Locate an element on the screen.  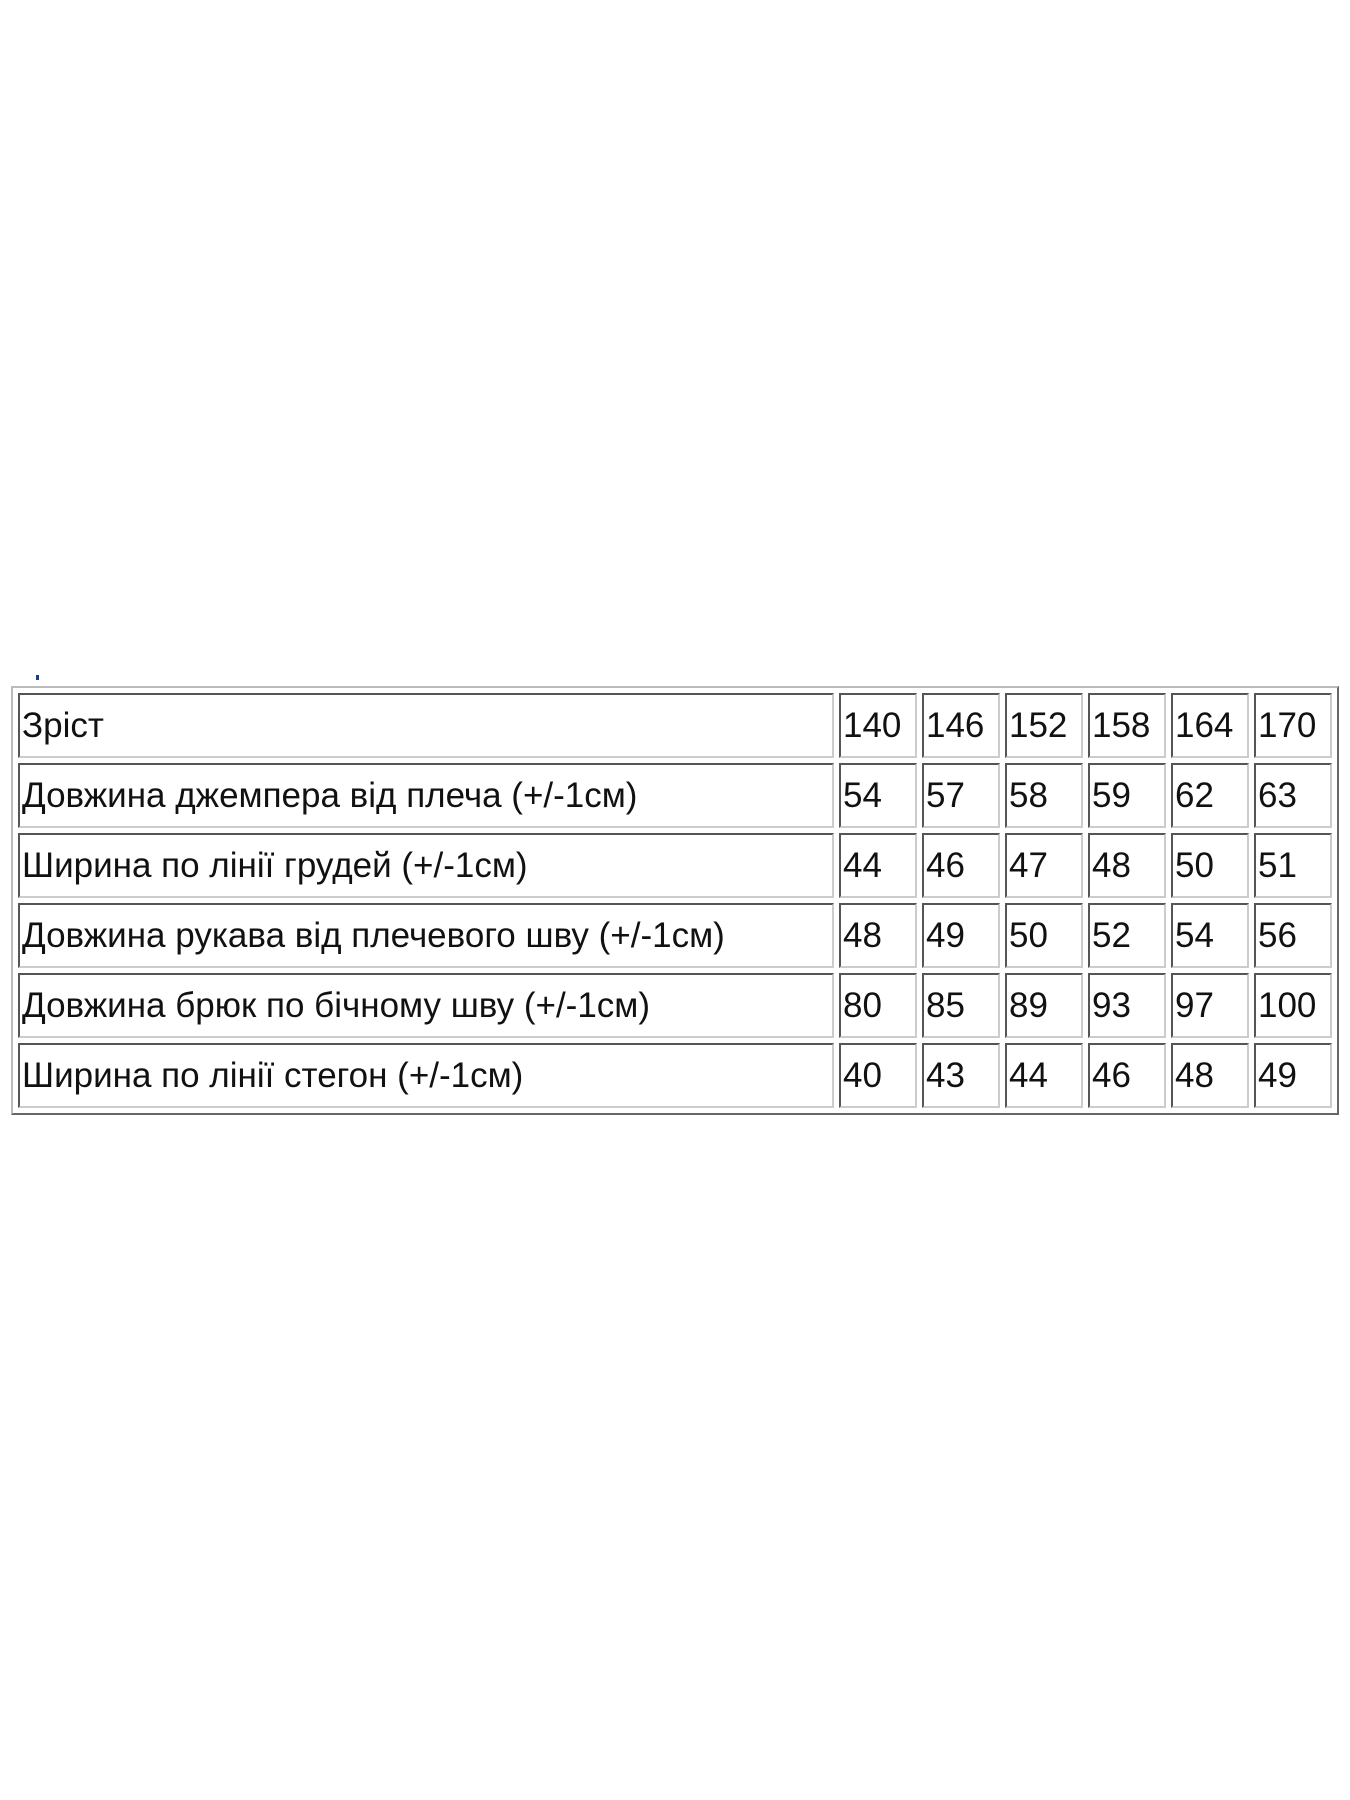
measurement-value: 59 is located at coordinates (1127, 795).